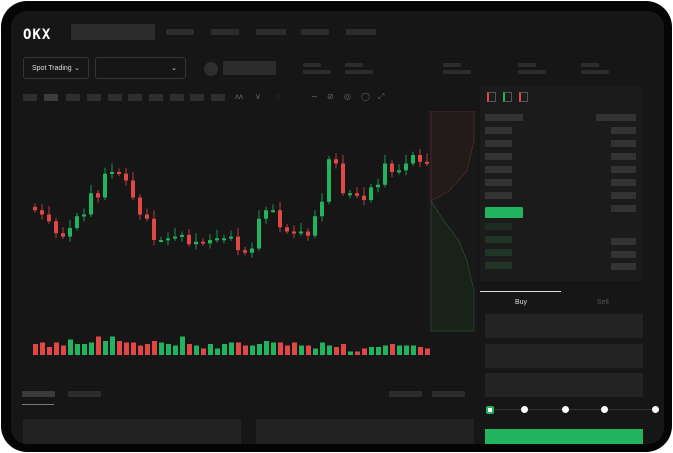  What do you see at coordinates (603, 302) in the screenshot?
I see `tab-sell: Sell` at bounding box center [603, 302].